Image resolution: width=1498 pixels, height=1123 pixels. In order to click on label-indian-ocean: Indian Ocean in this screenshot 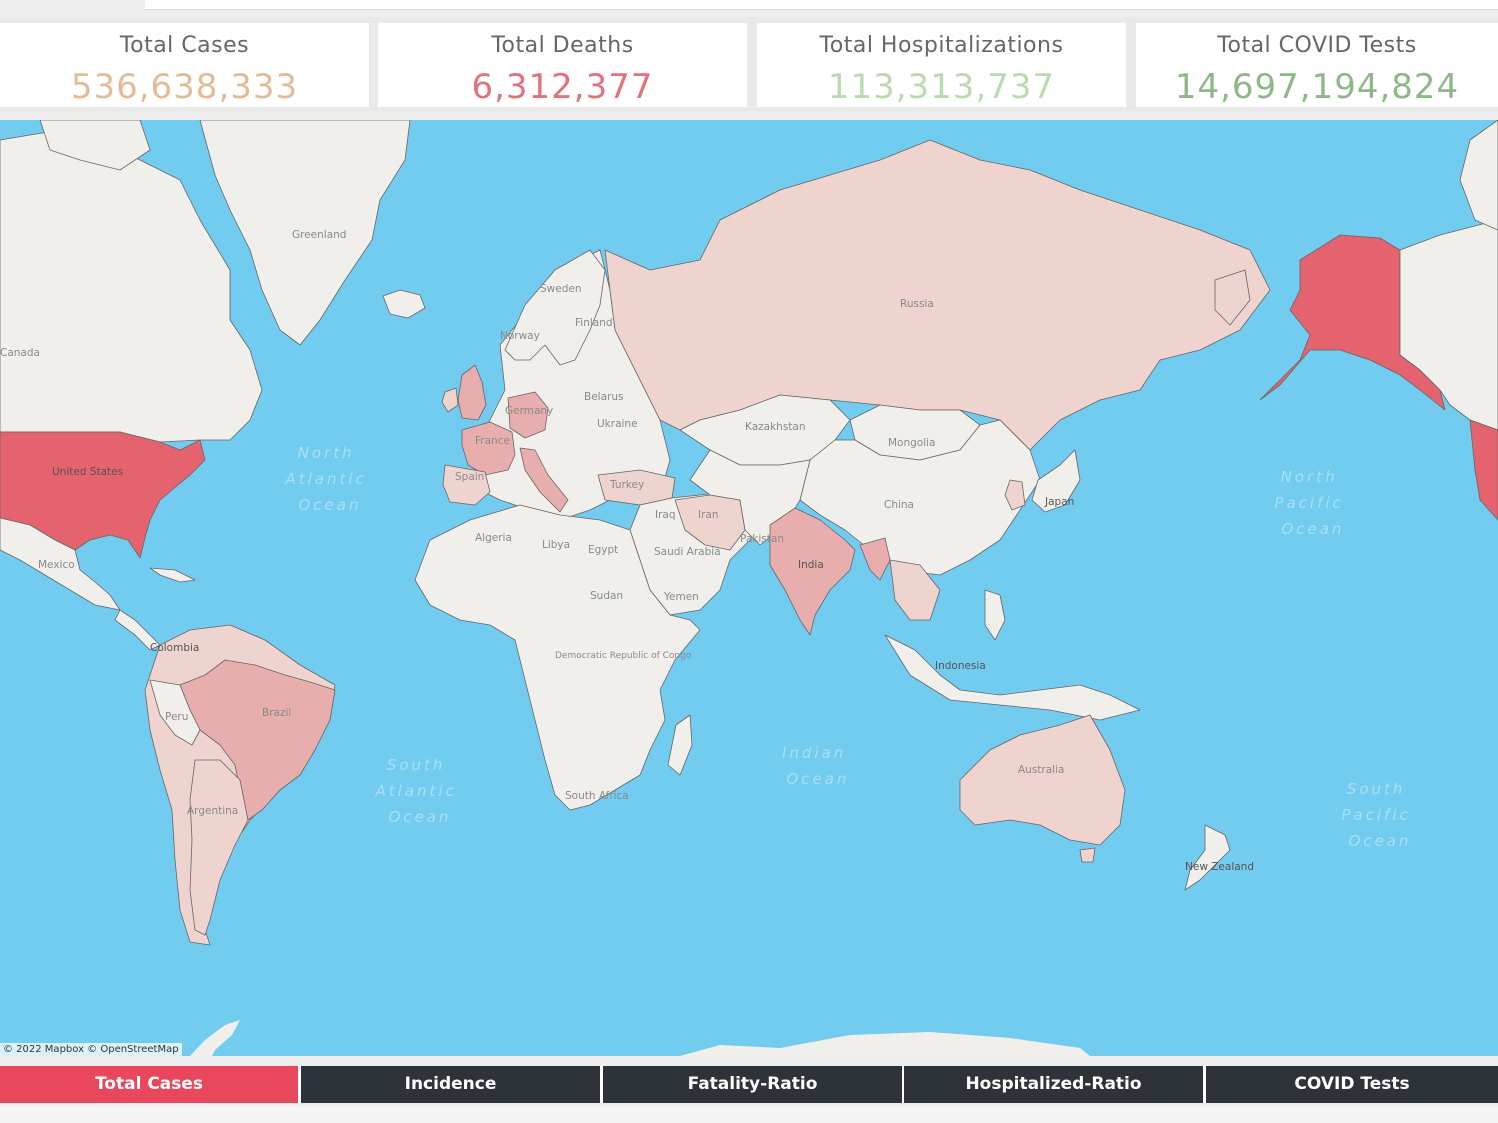, I will do `click(818, 766)`.